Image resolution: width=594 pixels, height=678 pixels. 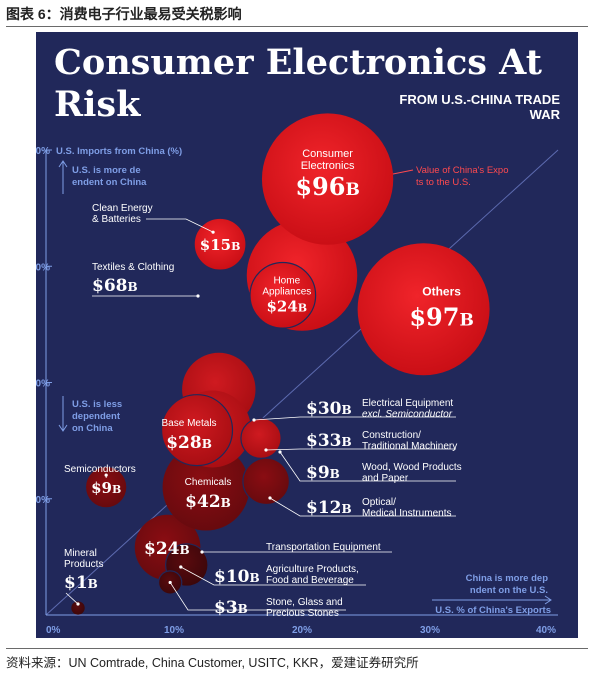 I want to click on y-tick-label: 20%, so click(x=43, y=384).